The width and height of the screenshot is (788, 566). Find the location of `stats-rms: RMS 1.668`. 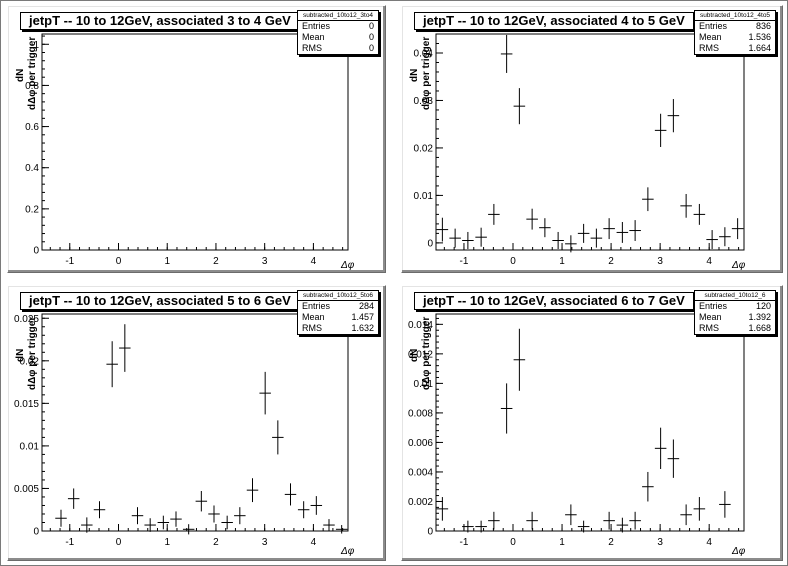

stats-rms: RMS 1.668 is located at coordinates (735, 328).